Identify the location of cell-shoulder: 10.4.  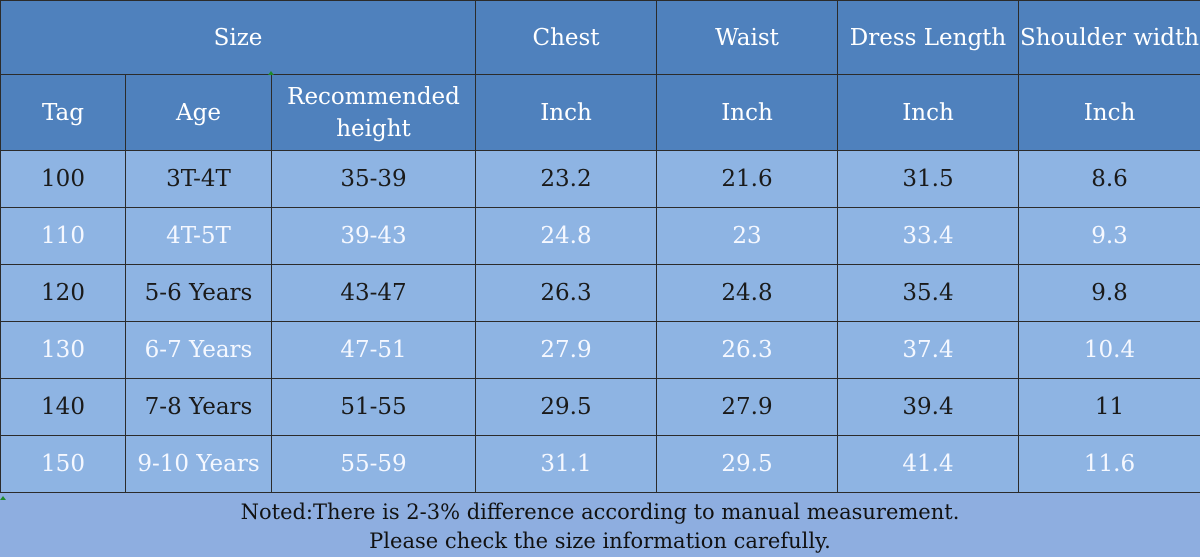
(1109, 350).